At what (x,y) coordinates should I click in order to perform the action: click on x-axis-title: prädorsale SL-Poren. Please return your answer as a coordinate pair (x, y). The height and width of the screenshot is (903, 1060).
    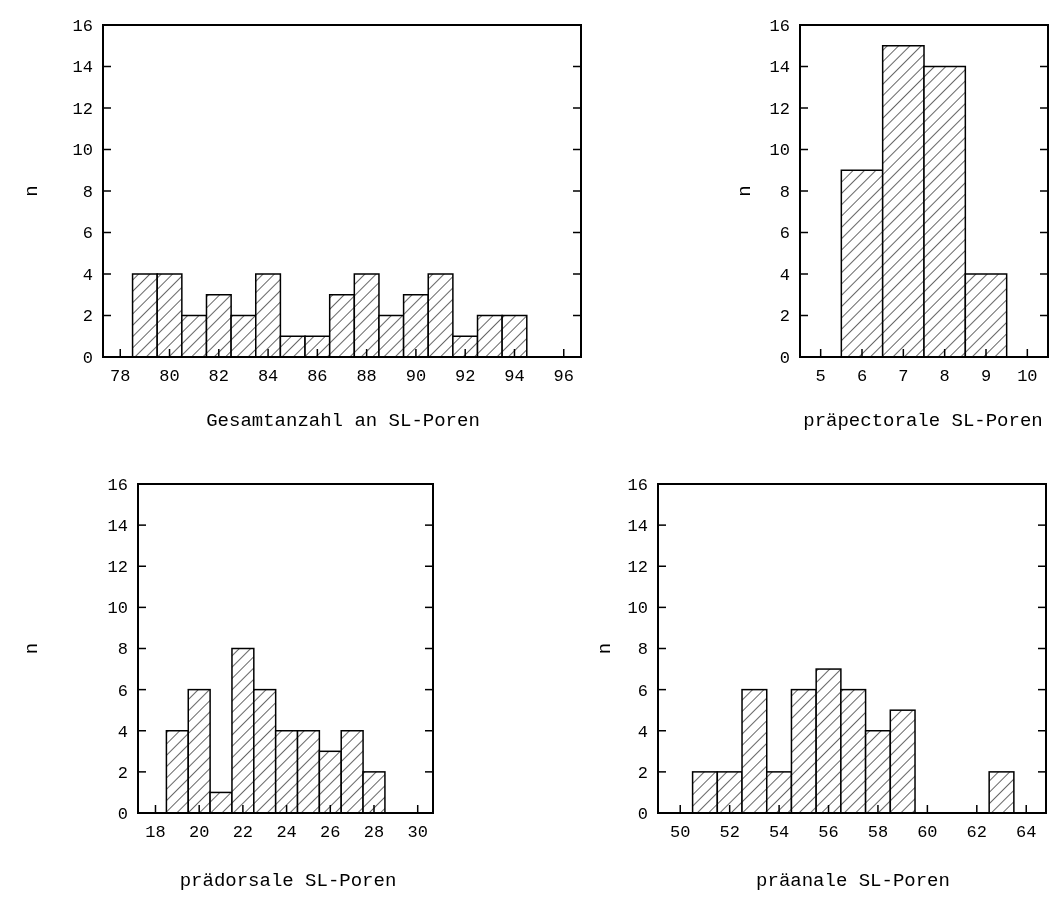
    Looking at the image, I should click on (288, 881).